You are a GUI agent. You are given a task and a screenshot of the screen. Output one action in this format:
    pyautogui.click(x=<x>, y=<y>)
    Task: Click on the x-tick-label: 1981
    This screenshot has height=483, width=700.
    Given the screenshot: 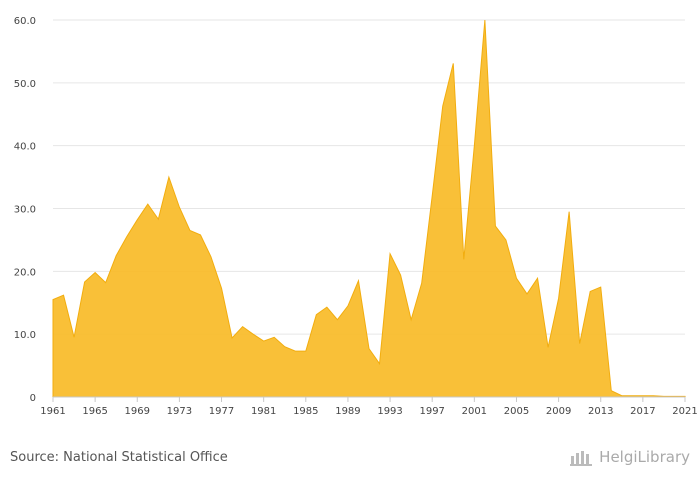 What is the action you would take?
    pyautogui.click(x=263, y=411)
    